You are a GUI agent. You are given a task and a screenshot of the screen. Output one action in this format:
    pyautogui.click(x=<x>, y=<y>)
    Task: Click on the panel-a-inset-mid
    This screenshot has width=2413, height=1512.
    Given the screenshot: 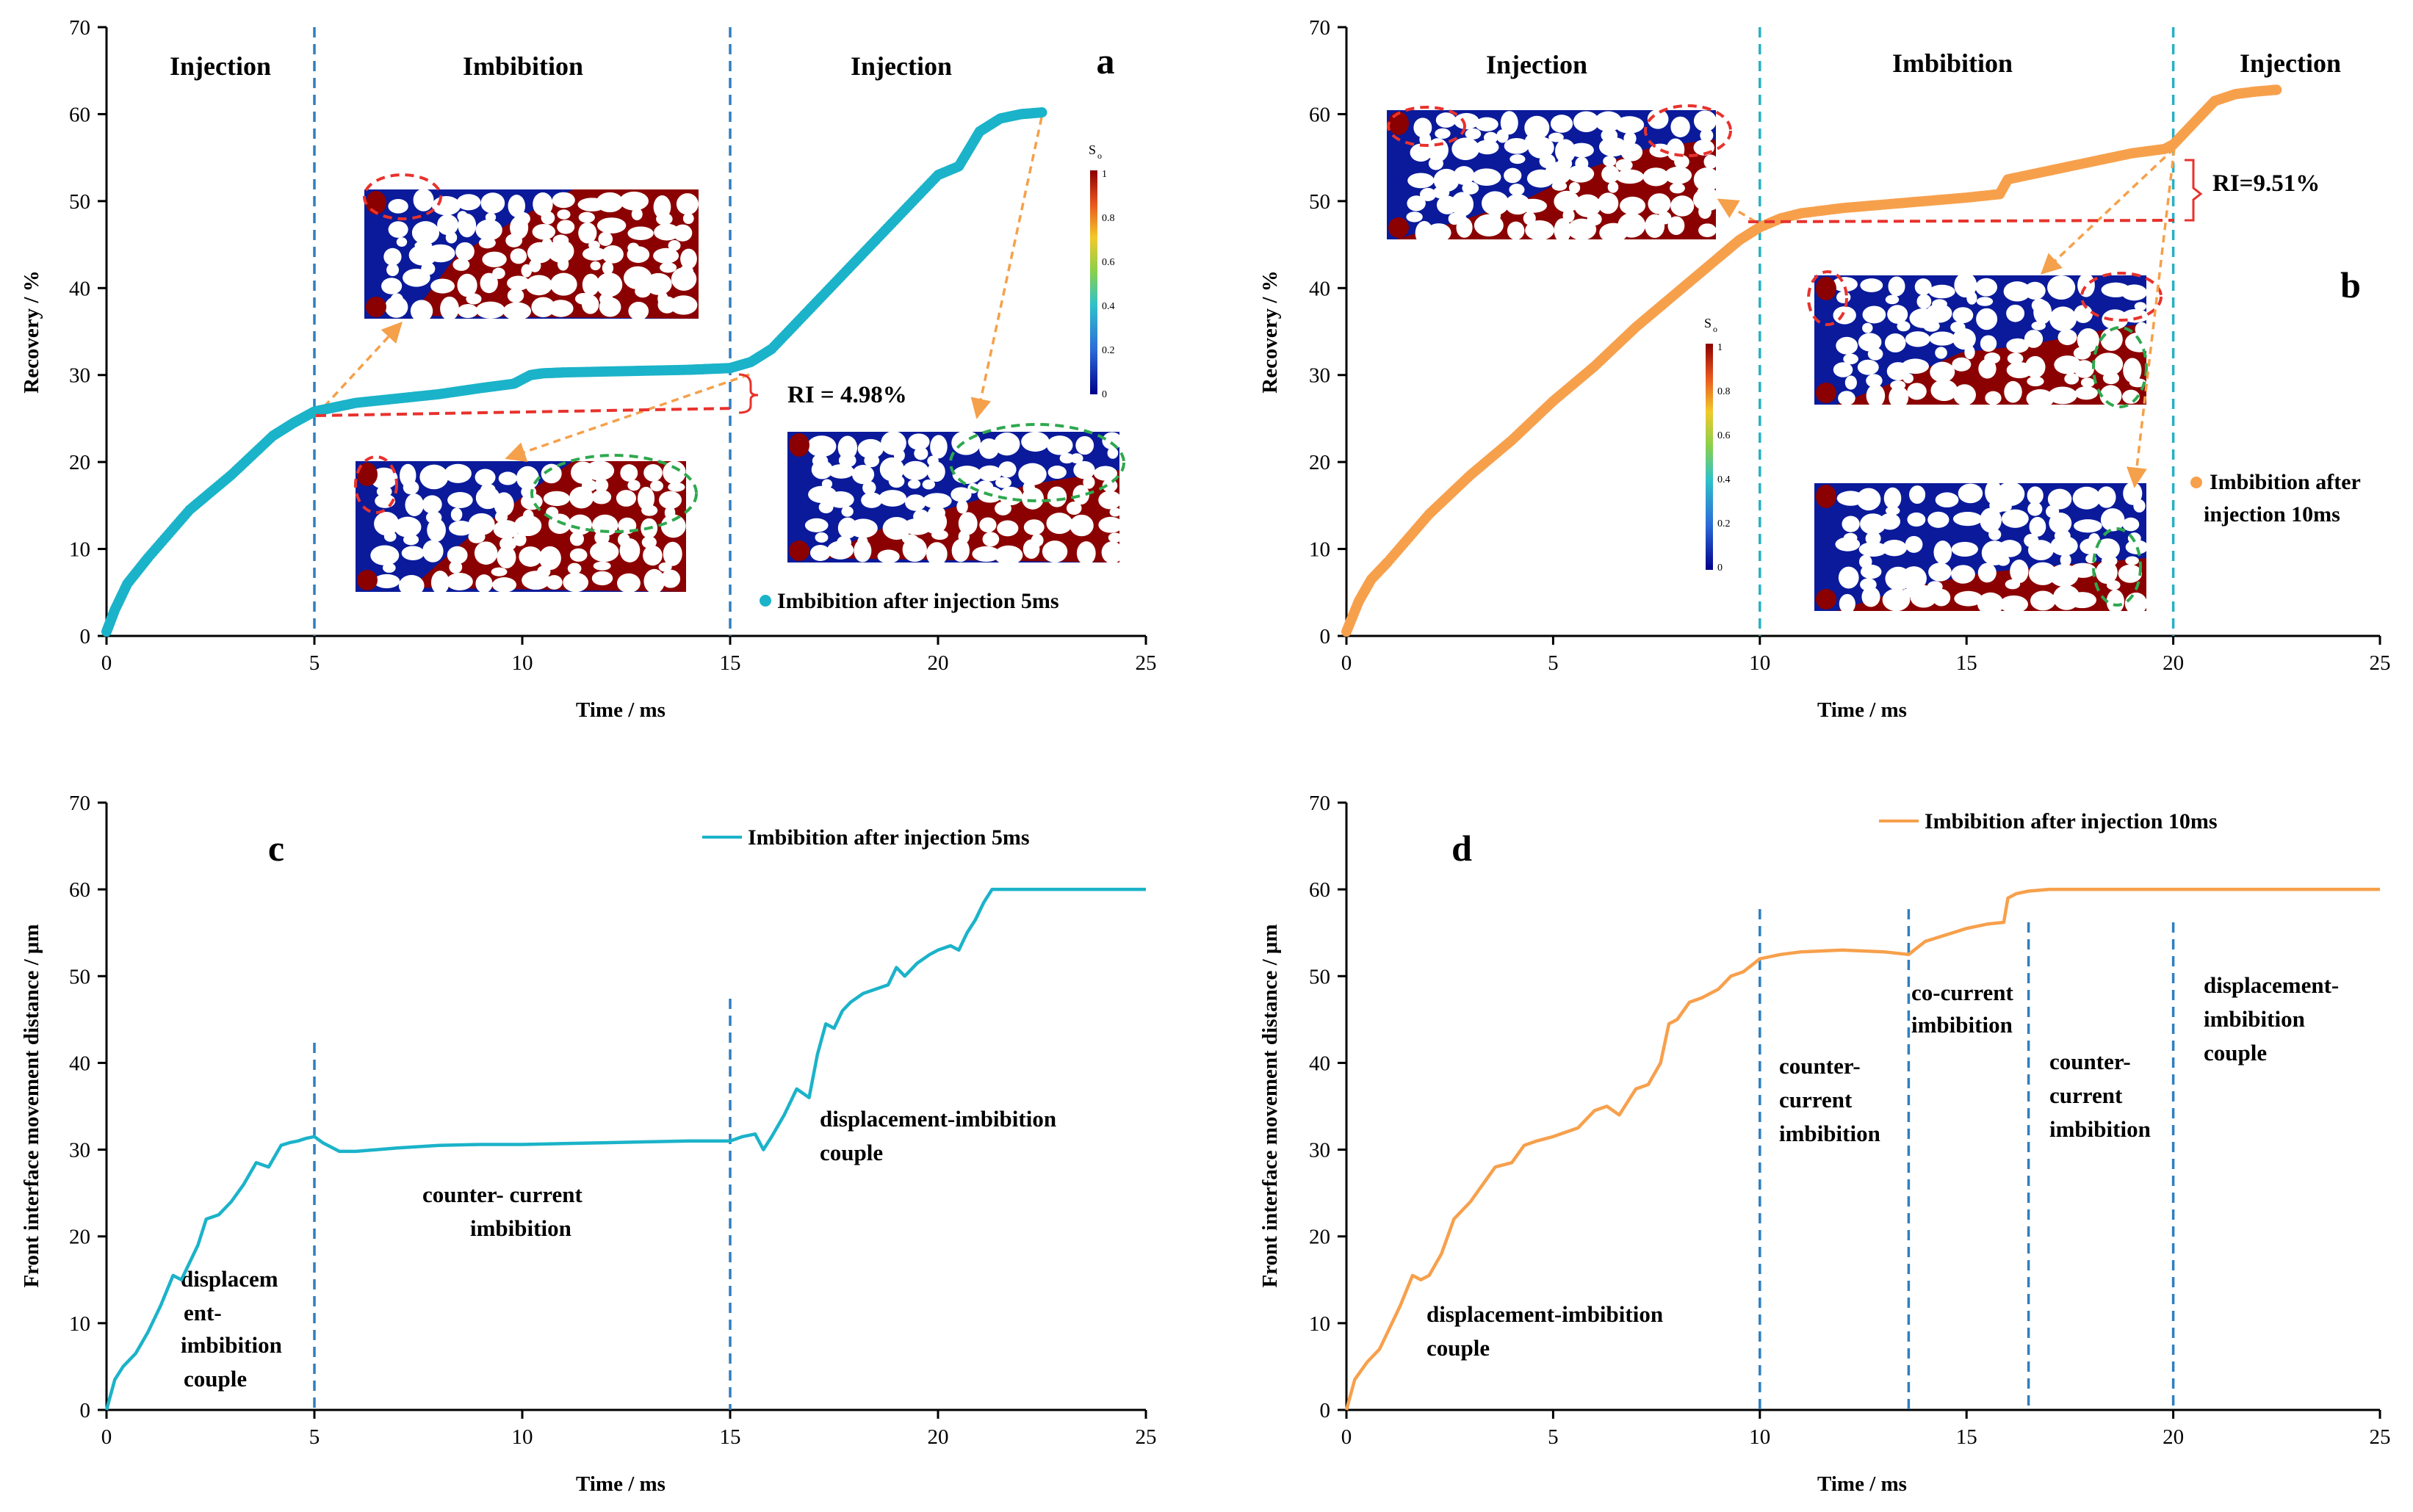 What is the action you would take?
    pyautogui.click(x=526, y=525)
    